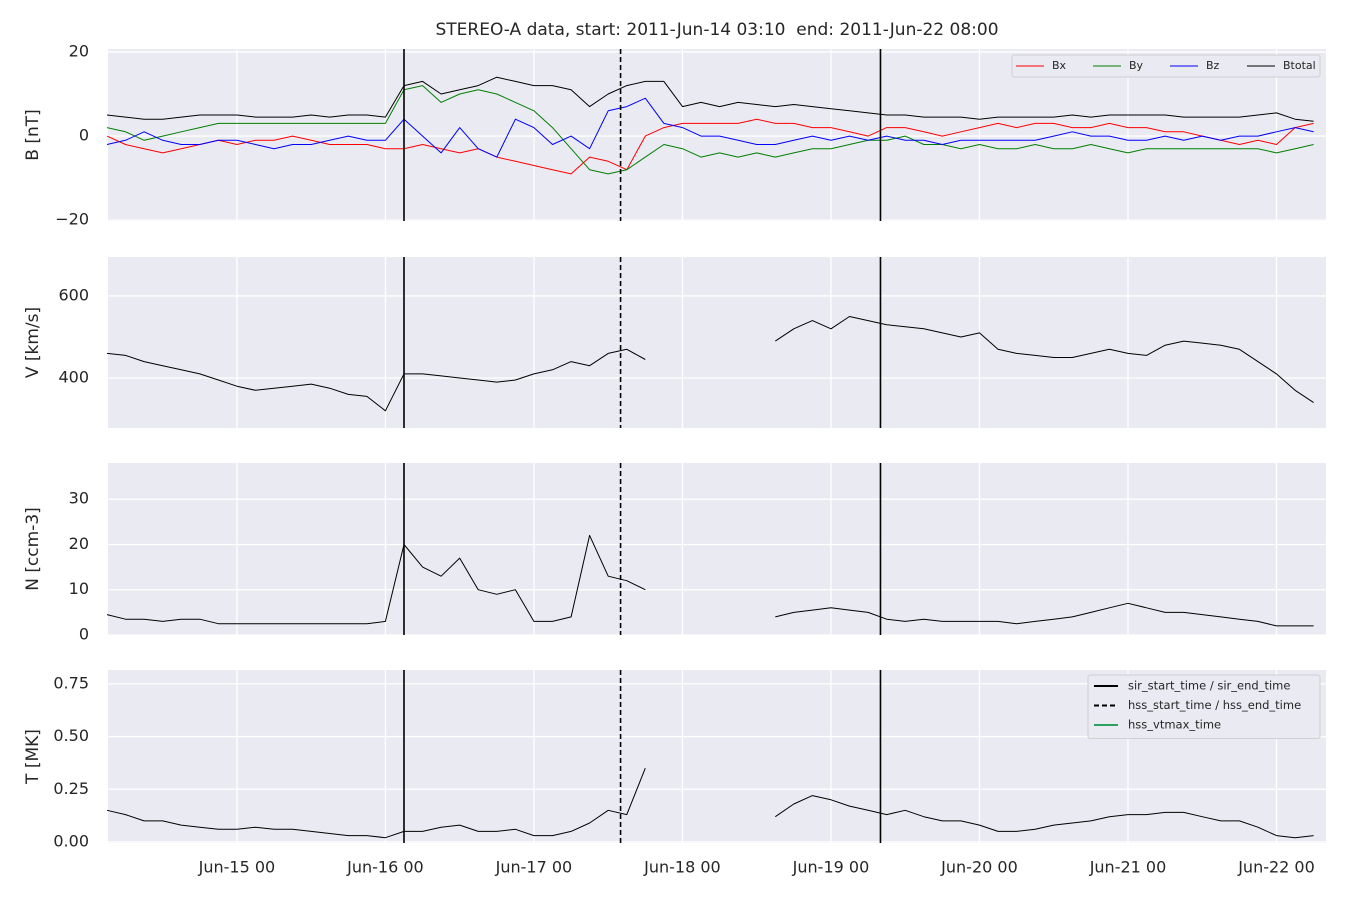  I want to click on y-tick-label: 30, so click(79, 498).